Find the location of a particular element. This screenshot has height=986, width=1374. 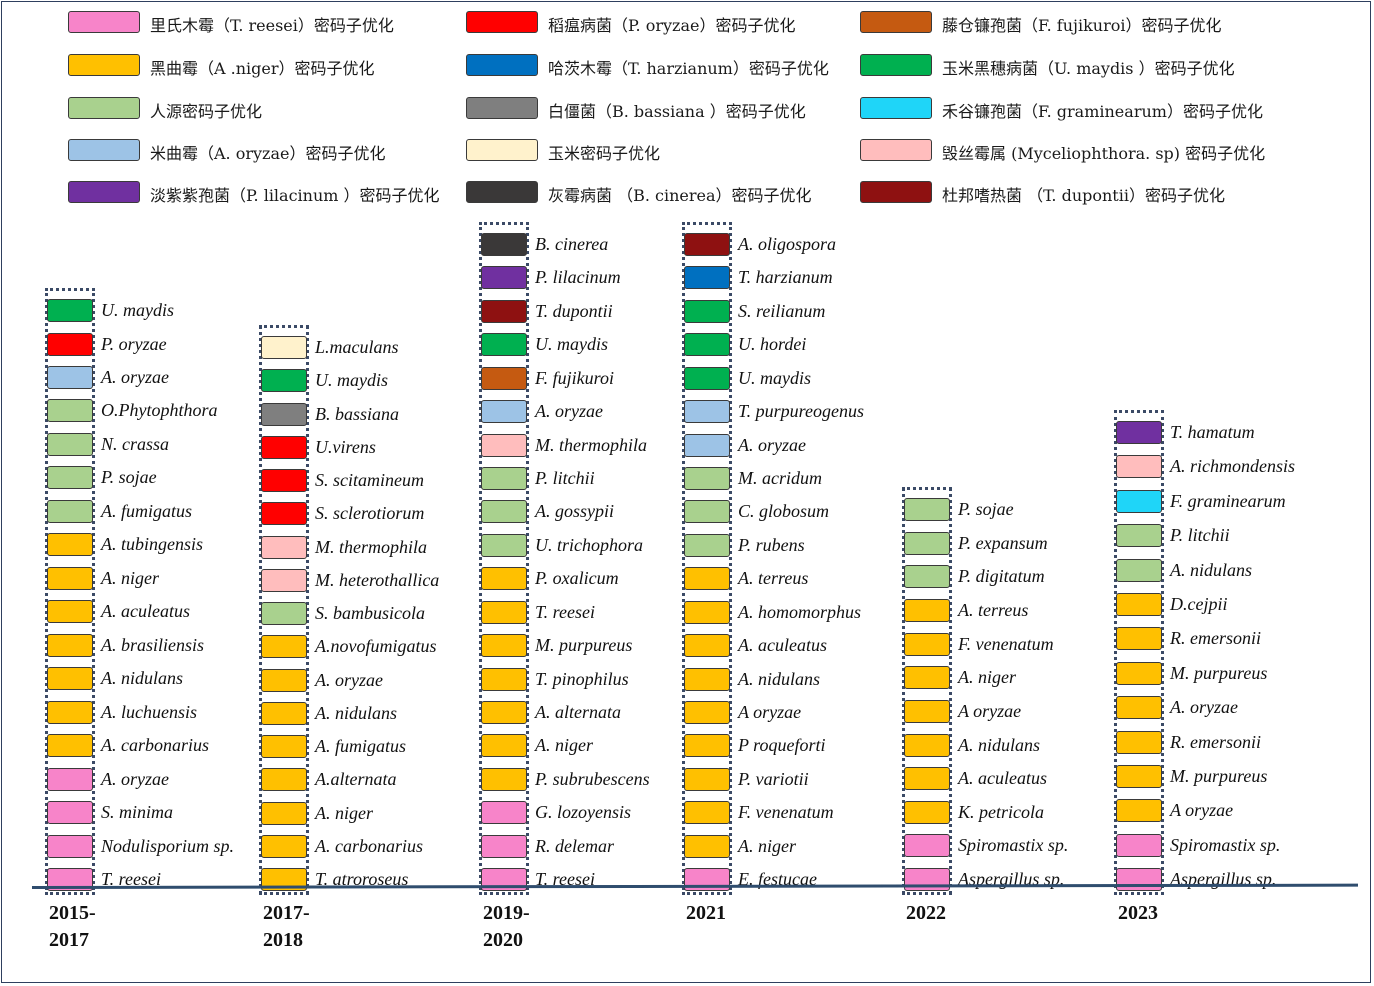

year-label: 2017- 2018 is located at coordinates (286, 927).